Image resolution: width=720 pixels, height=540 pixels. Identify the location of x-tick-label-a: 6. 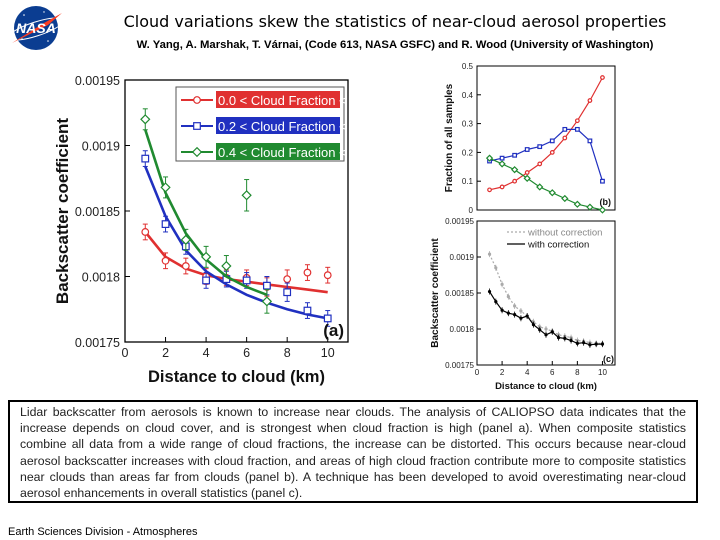
(246, 353).